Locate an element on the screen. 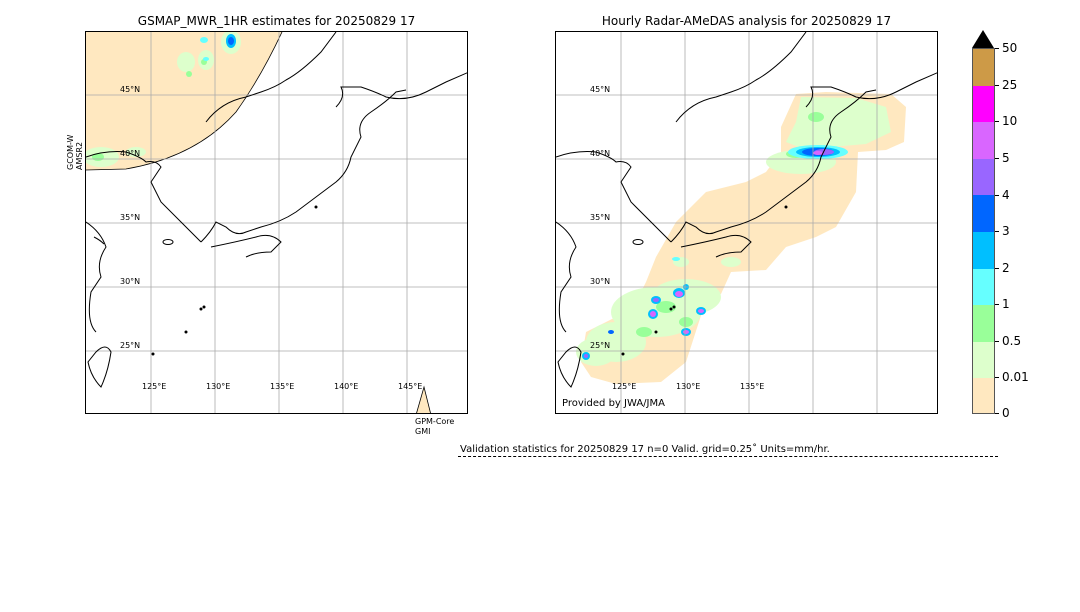 This screenshot has width=1080, height=612. secondary-sensor-label: GPM-Core GMI is located at coordinates (434, 427).